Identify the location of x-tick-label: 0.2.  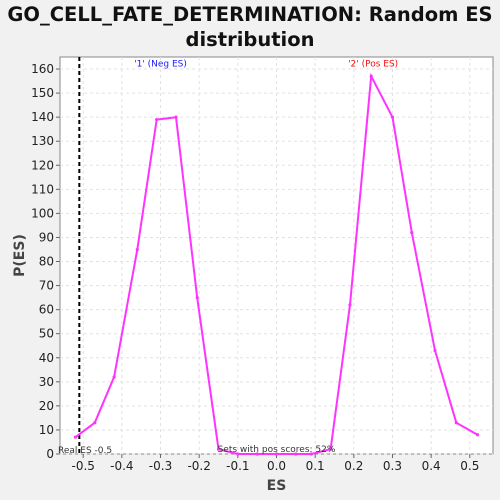
(353, 466).